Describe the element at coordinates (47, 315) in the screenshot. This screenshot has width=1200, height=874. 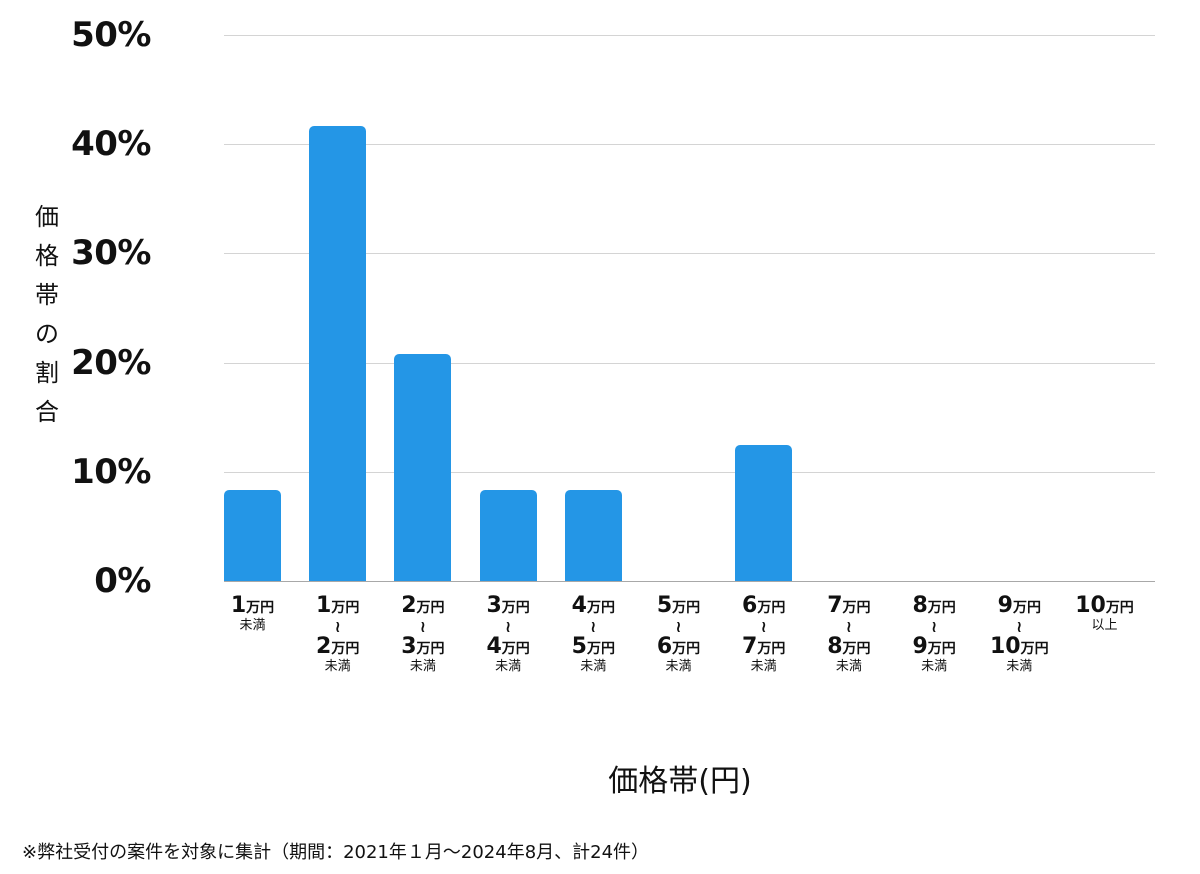
I see `y-axis-title: 価格帯の割合` at that location.